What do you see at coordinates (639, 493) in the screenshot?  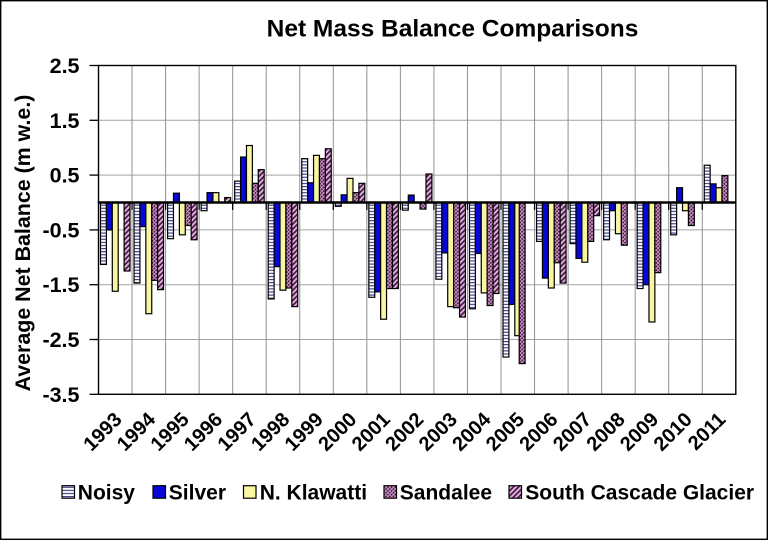 I see `svg-text: South Cascade Glacier` at bounding box center [639, 493].